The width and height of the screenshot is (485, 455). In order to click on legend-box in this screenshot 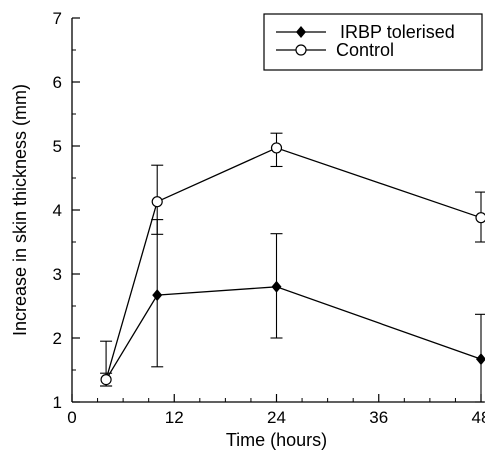, I will do `click(373, 42)`.